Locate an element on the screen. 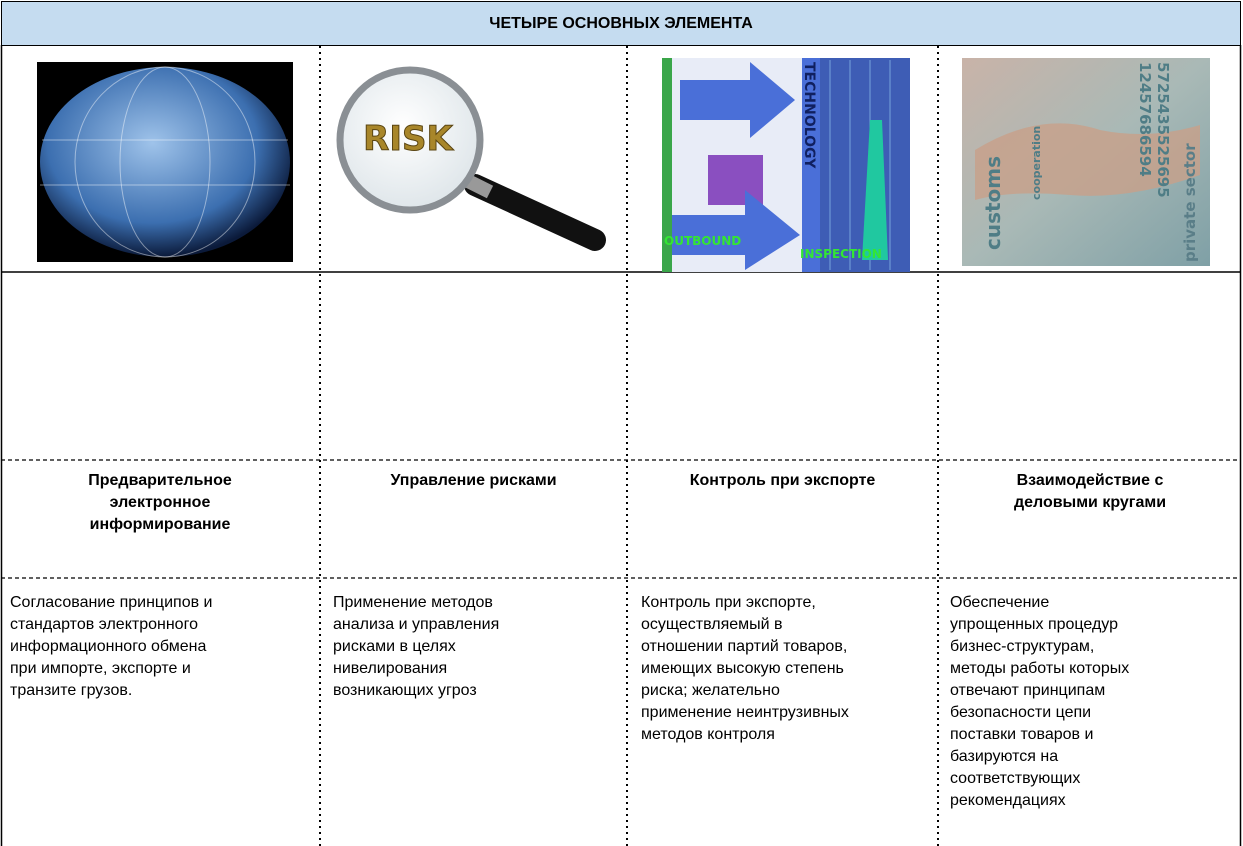  text-line: информирование is located at coordinates (160, 524).